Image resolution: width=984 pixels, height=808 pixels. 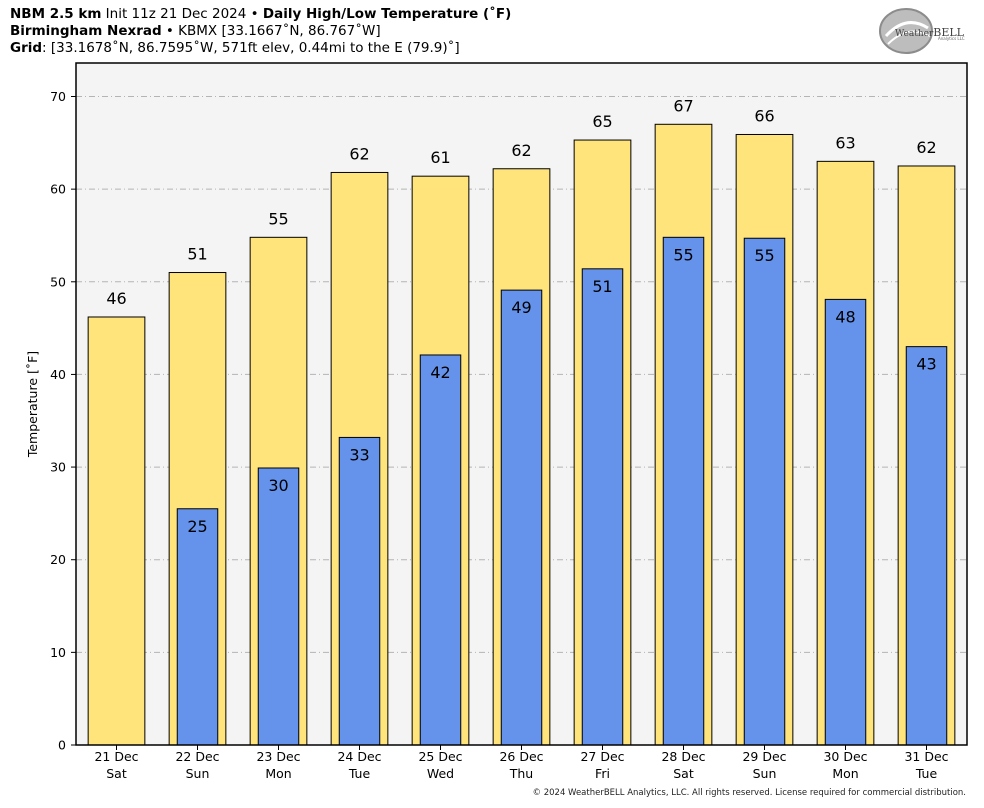 What do you see at coordinates (58, 189) in the screenshot?
I see `y-tick-label: 60` at bounding box center [58, 189].